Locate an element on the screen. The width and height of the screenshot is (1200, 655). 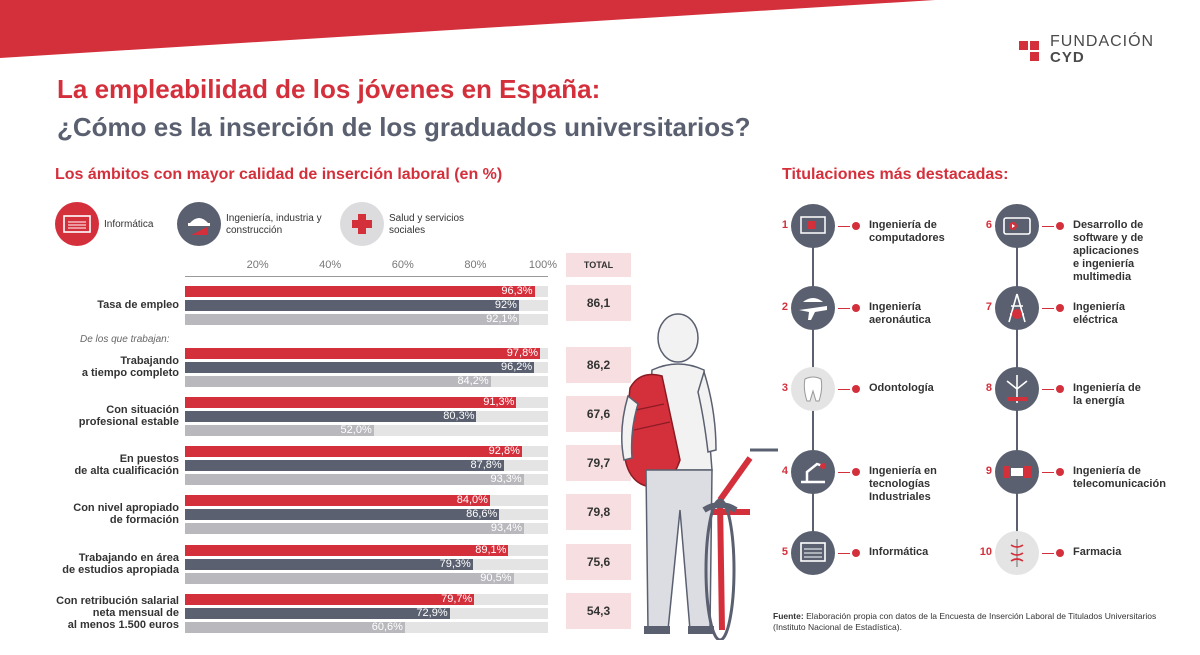
degree-rank: 2 is located at coordinates (784, 307).